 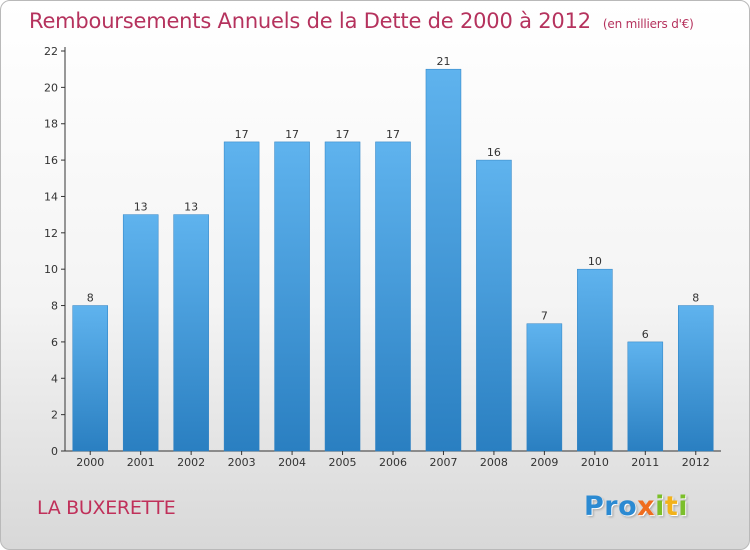 I want to click on y-tick-label: 8, so click(x=54, y=306).